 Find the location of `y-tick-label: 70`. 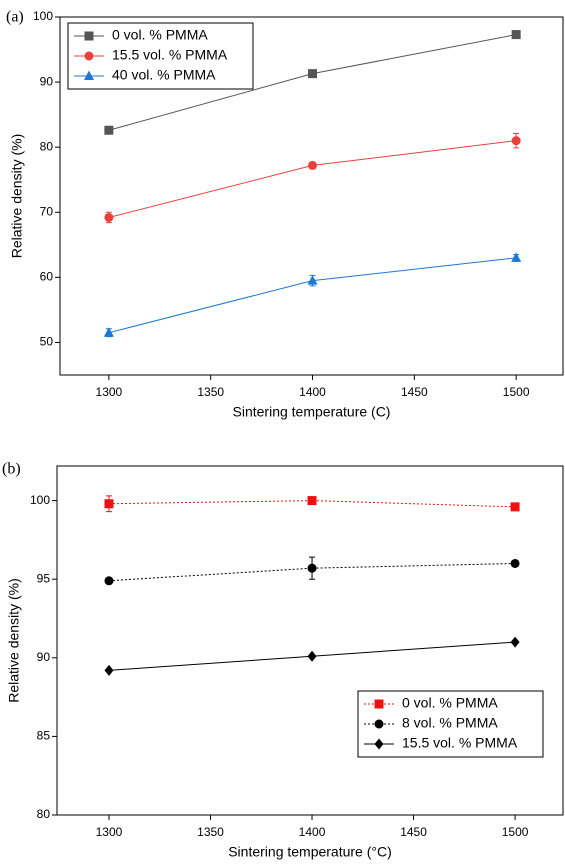

y-tick-label: 70 is located at coordinates (47, 211).